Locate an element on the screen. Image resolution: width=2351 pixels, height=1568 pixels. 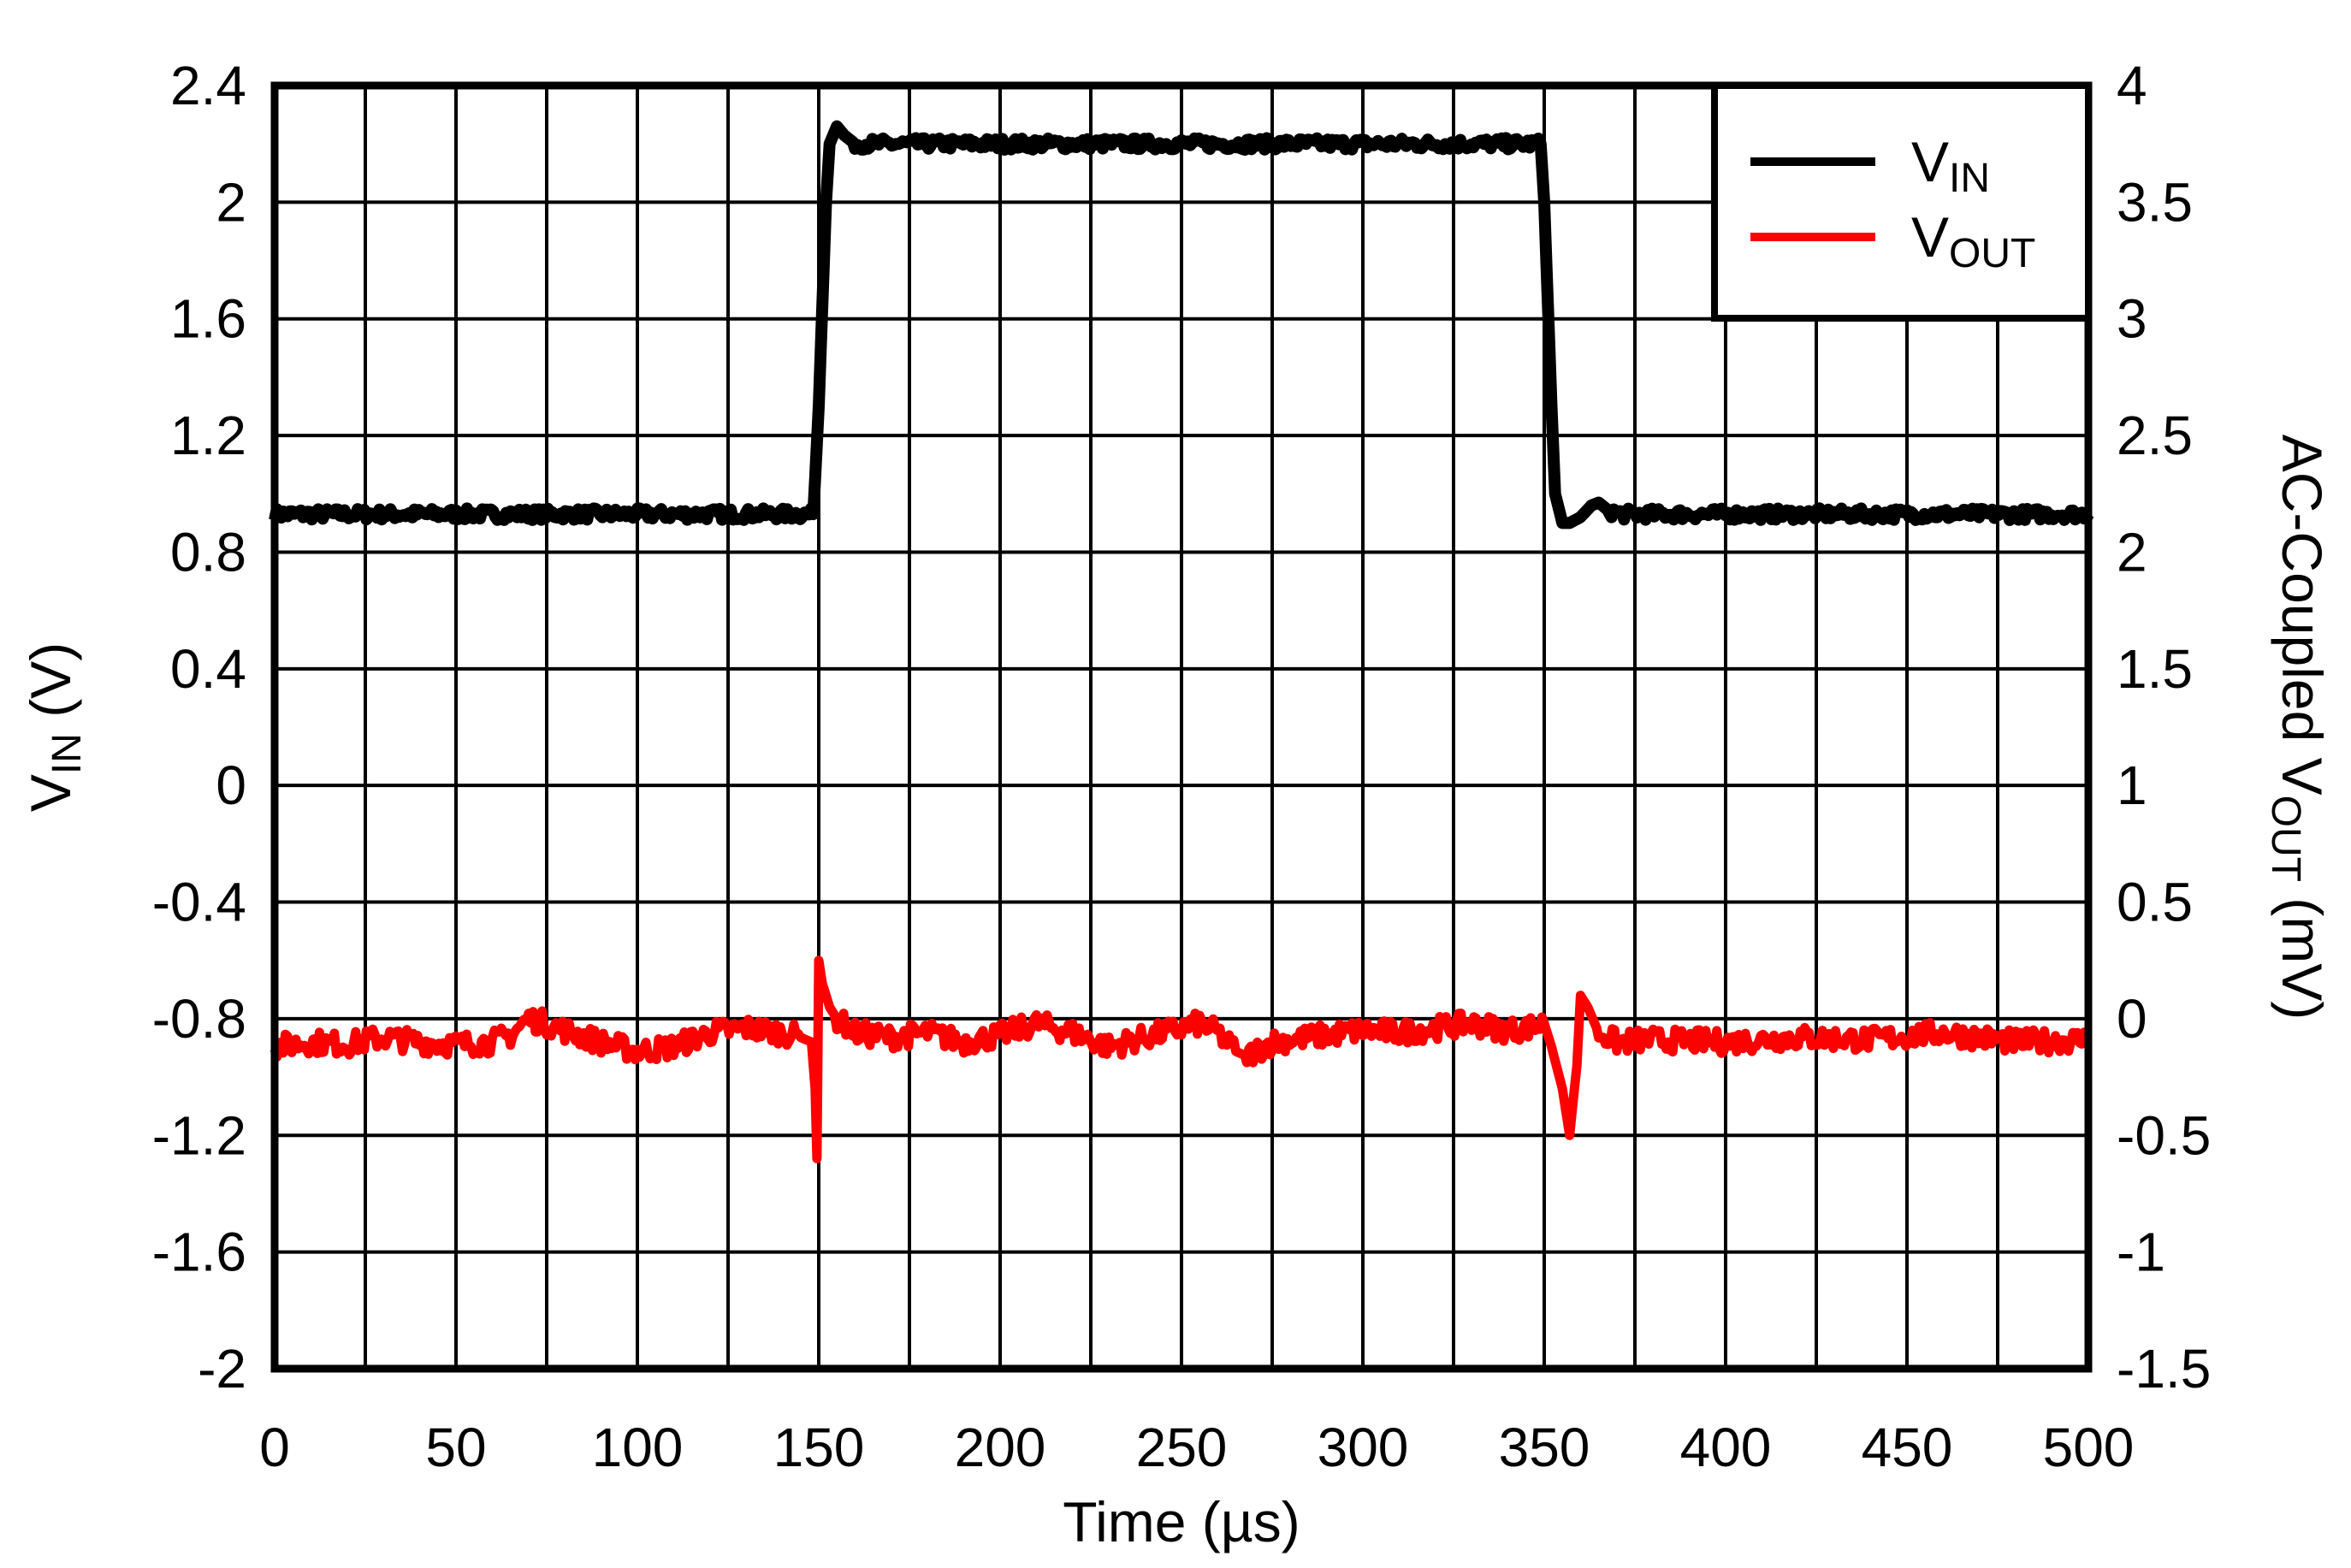
legend-label-vin: VIN is located at coordinates (1950, 165).